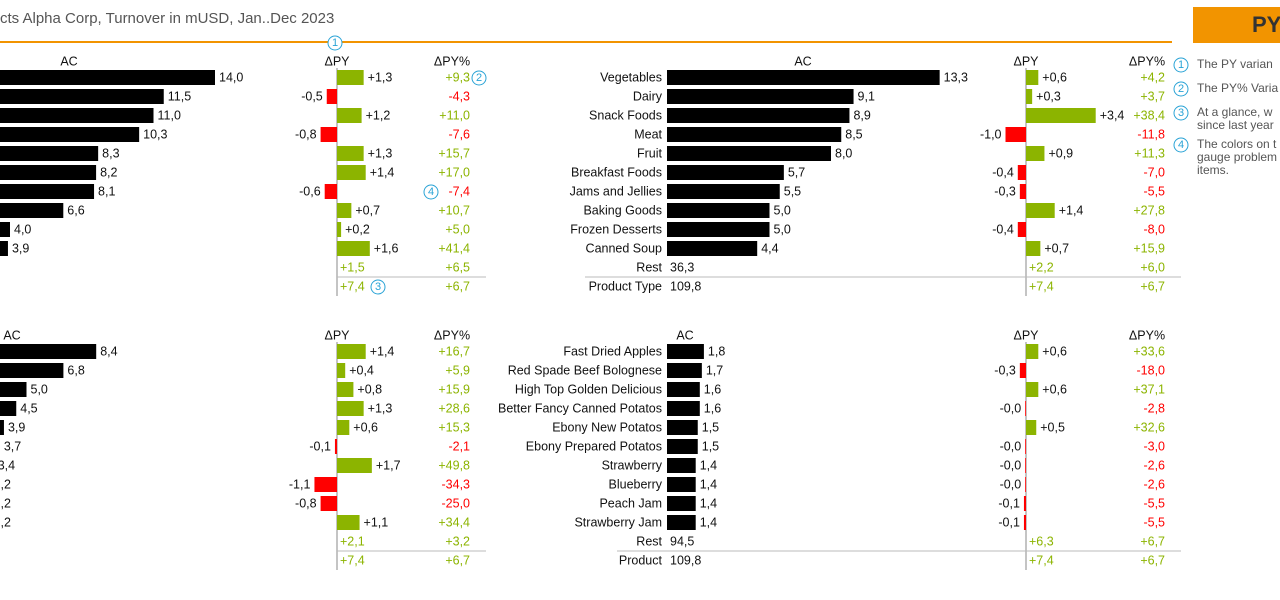 Image resolution: width=1280 pixels, height=600 pixels. Describe the element at coordinates (310, 191) in the screenshot. I see `dpy-label: -0,6` at that location.